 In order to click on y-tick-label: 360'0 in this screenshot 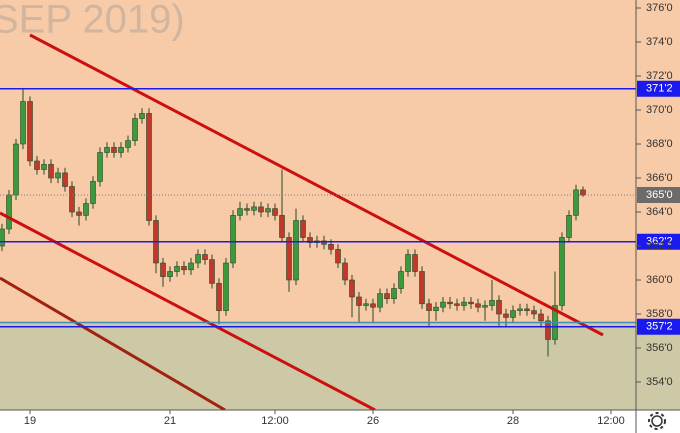, I will do `click(659, 280)`.